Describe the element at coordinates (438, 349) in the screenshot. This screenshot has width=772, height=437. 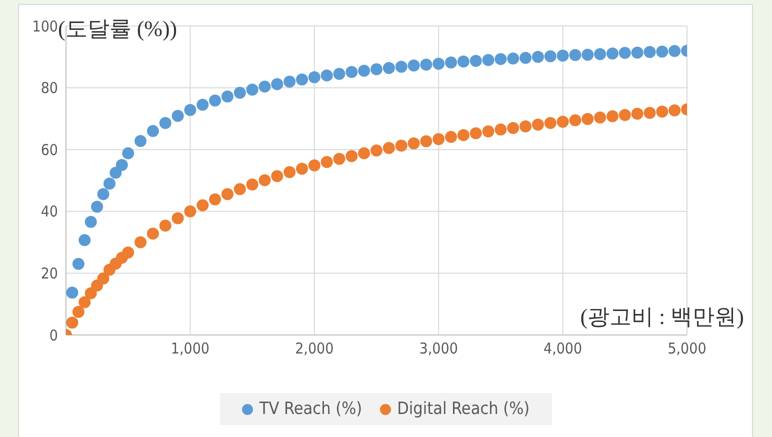
I see `x-tick-label: 3,000` at that location.